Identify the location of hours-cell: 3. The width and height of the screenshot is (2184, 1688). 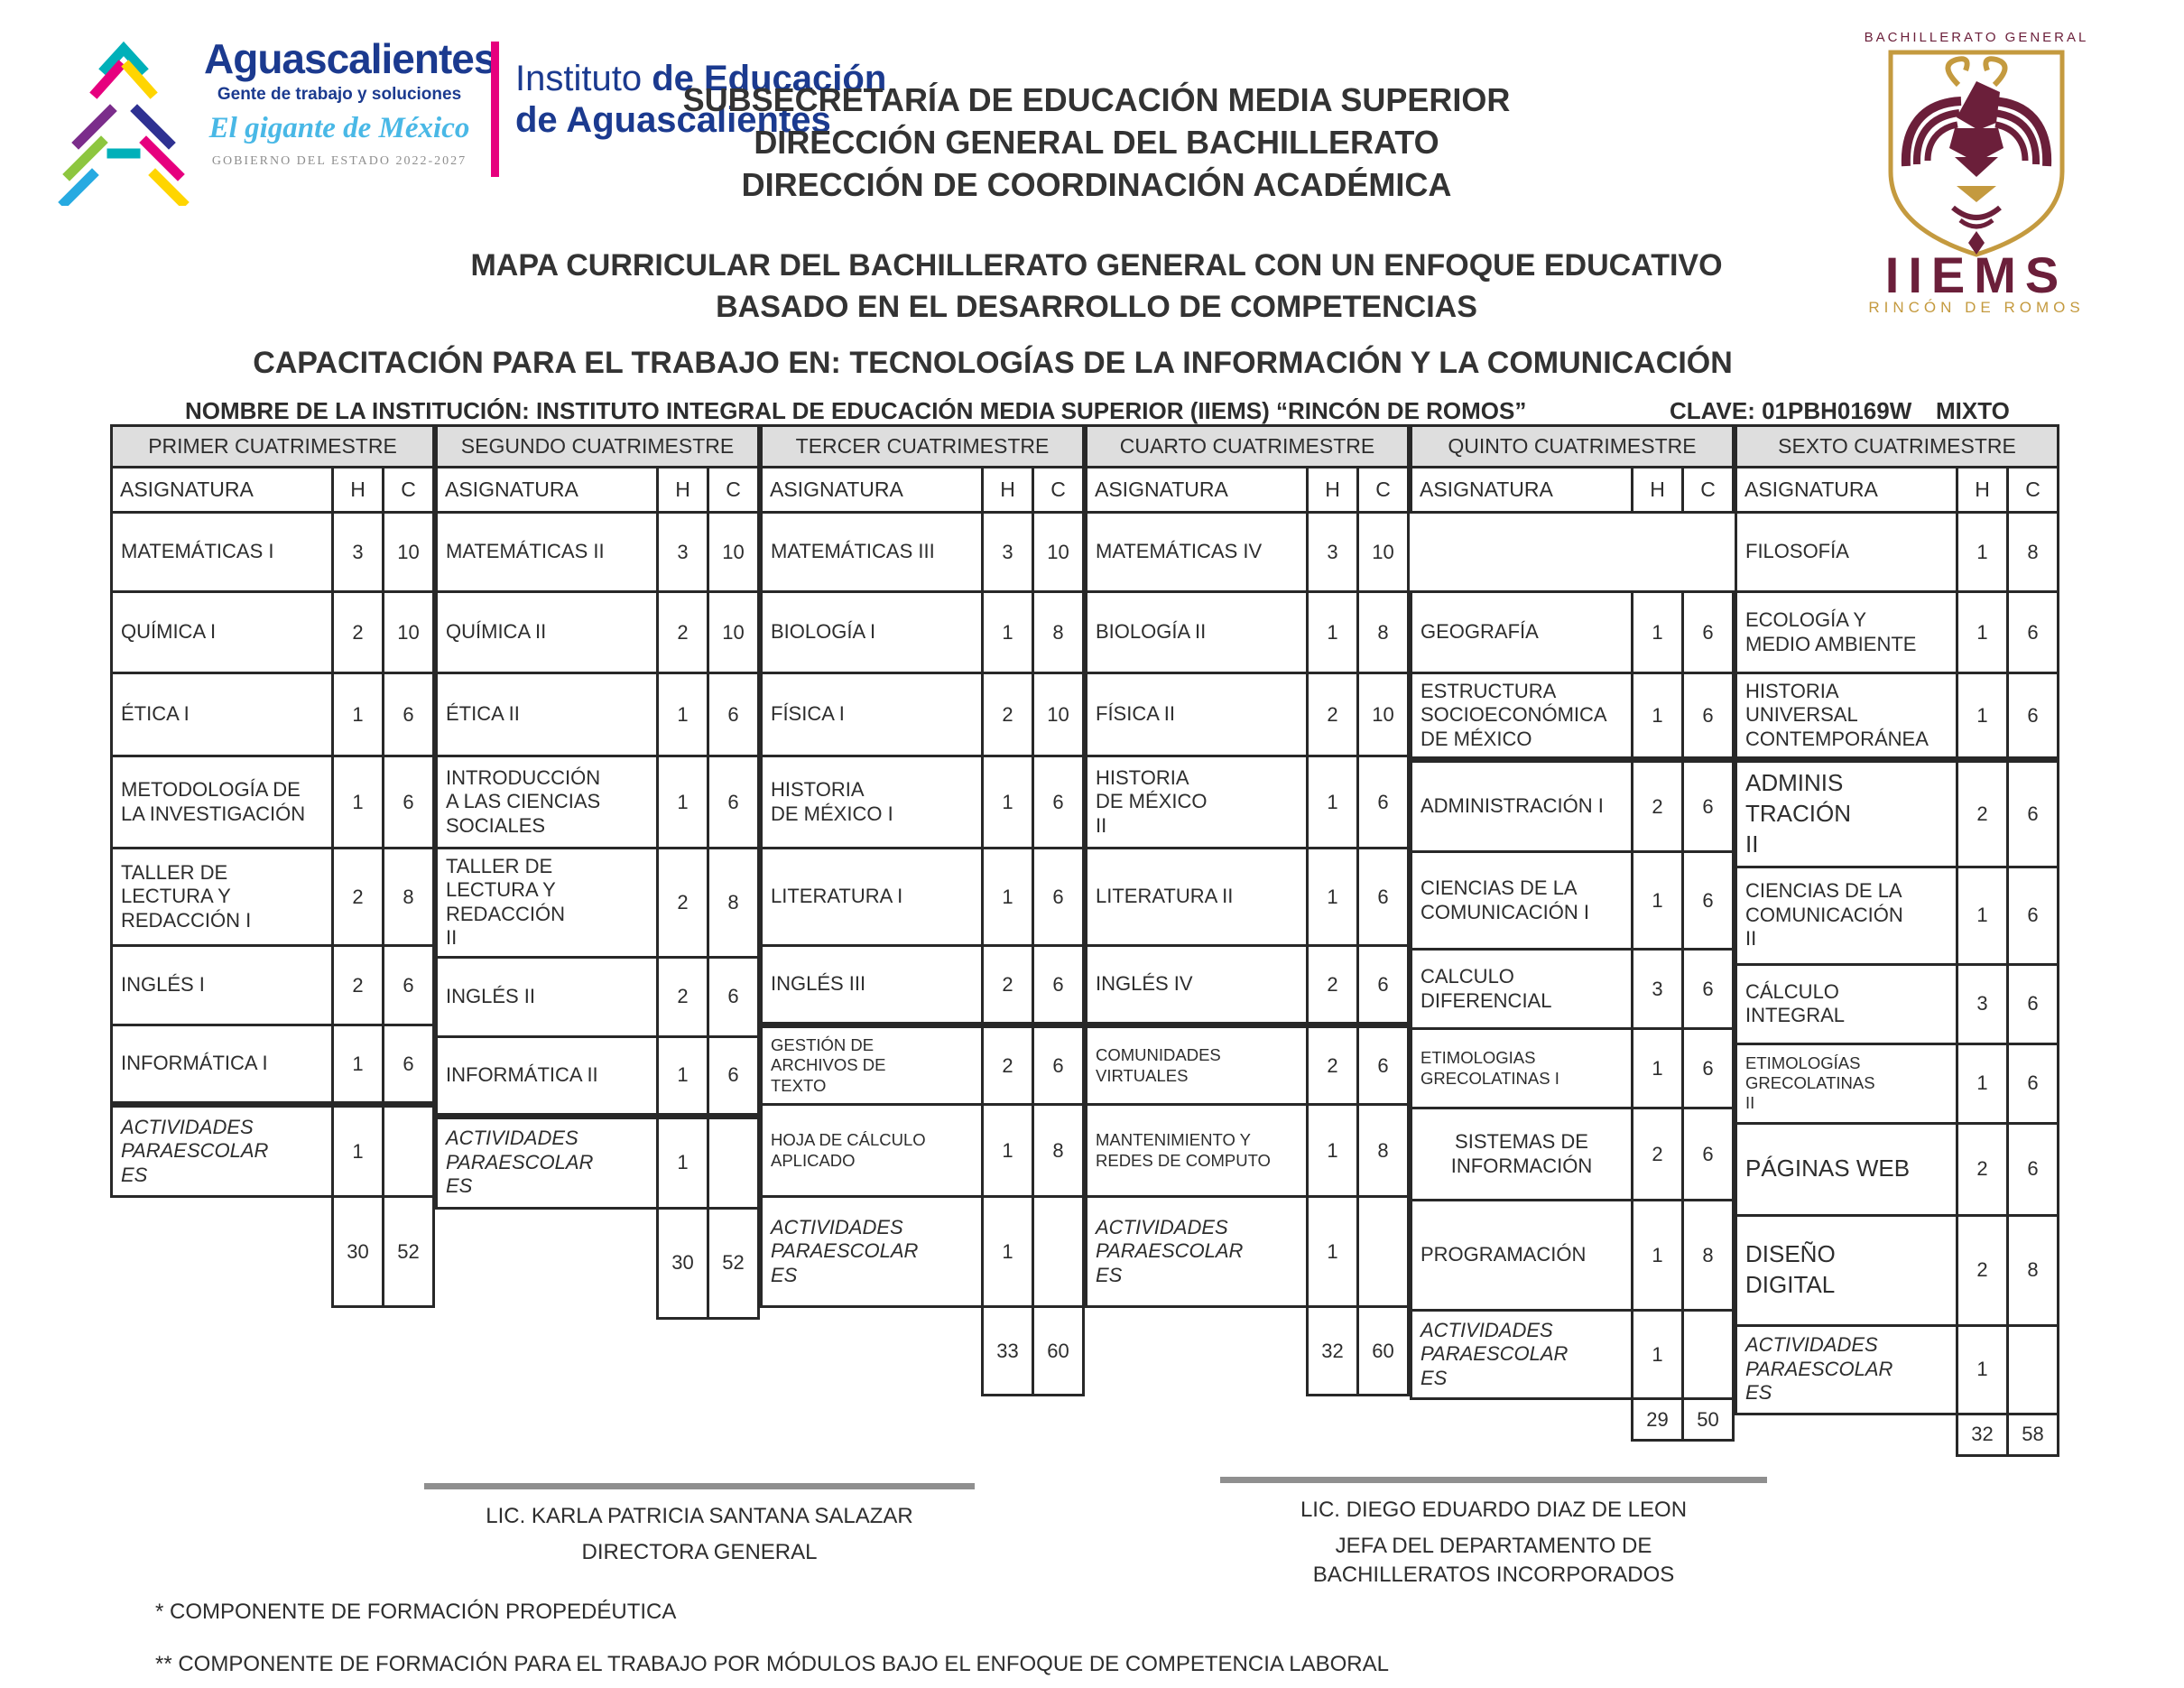
(682, 552).